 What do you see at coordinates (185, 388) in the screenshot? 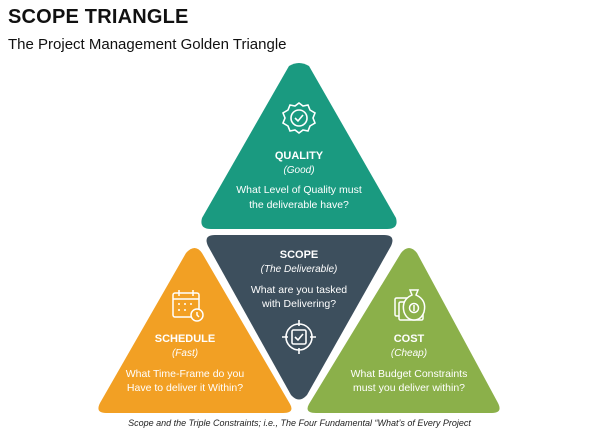
I see `schedule-question-line-2: Have to deliver it Within?` at bounding box center [185, 388].